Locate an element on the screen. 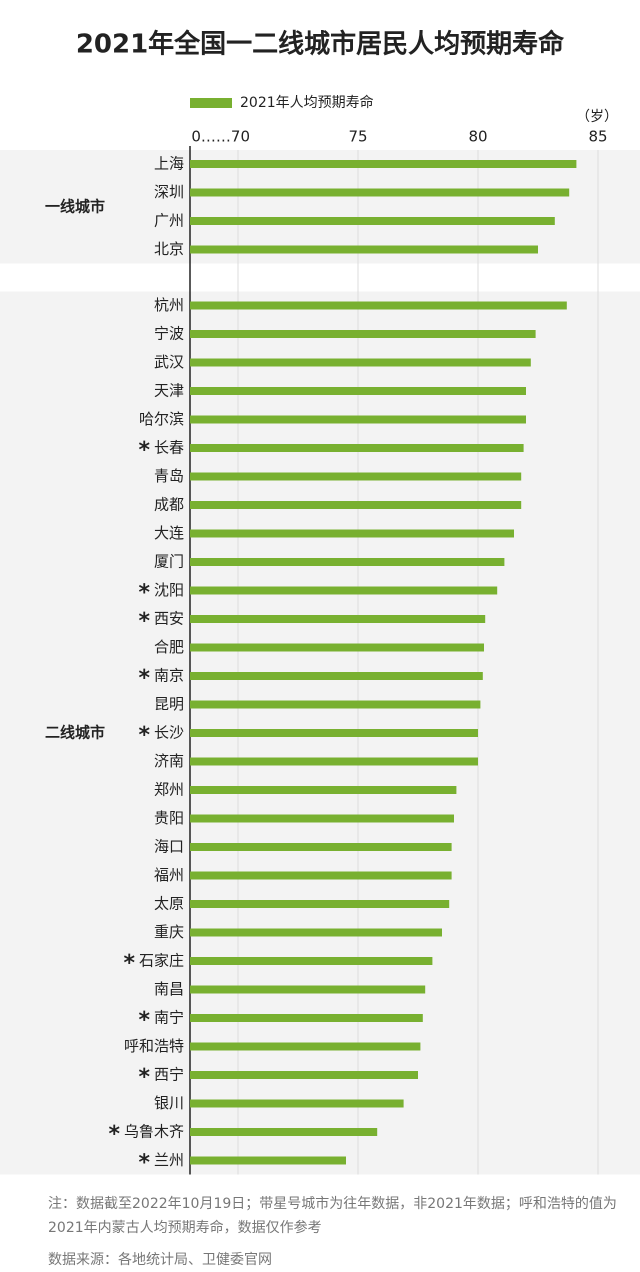  y-tick-label: 西宁 is located at coordinates (169, 1075).